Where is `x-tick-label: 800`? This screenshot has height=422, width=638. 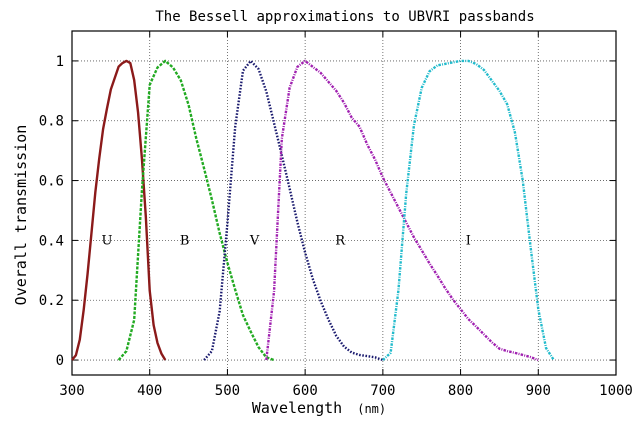 x-tick-label: 800 is located at coordinates (460, 391).